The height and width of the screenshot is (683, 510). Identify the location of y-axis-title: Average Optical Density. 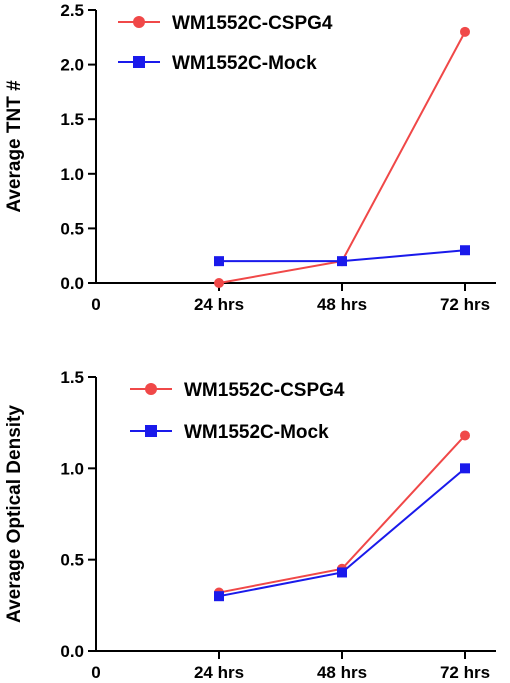
(14, 514).